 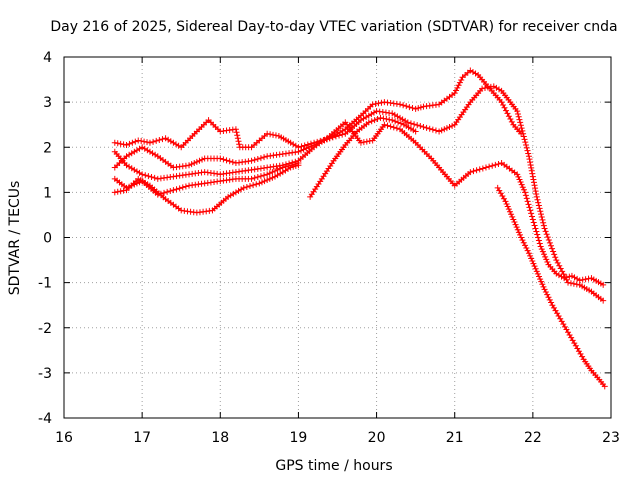 I want to click on y-tick-label: 0, so click(x=47, y=239).